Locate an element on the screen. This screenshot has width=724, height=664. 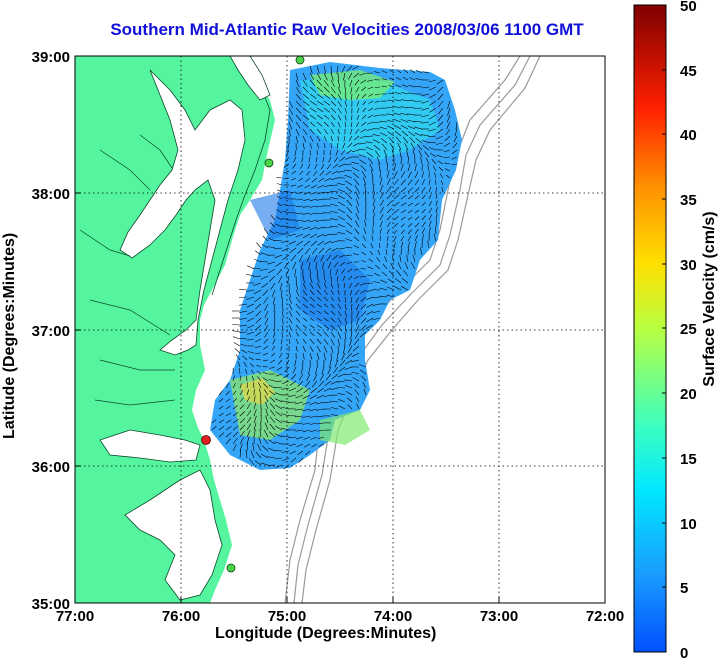
colorbar-tick-label: 45 is located at coordinates (688, 71).